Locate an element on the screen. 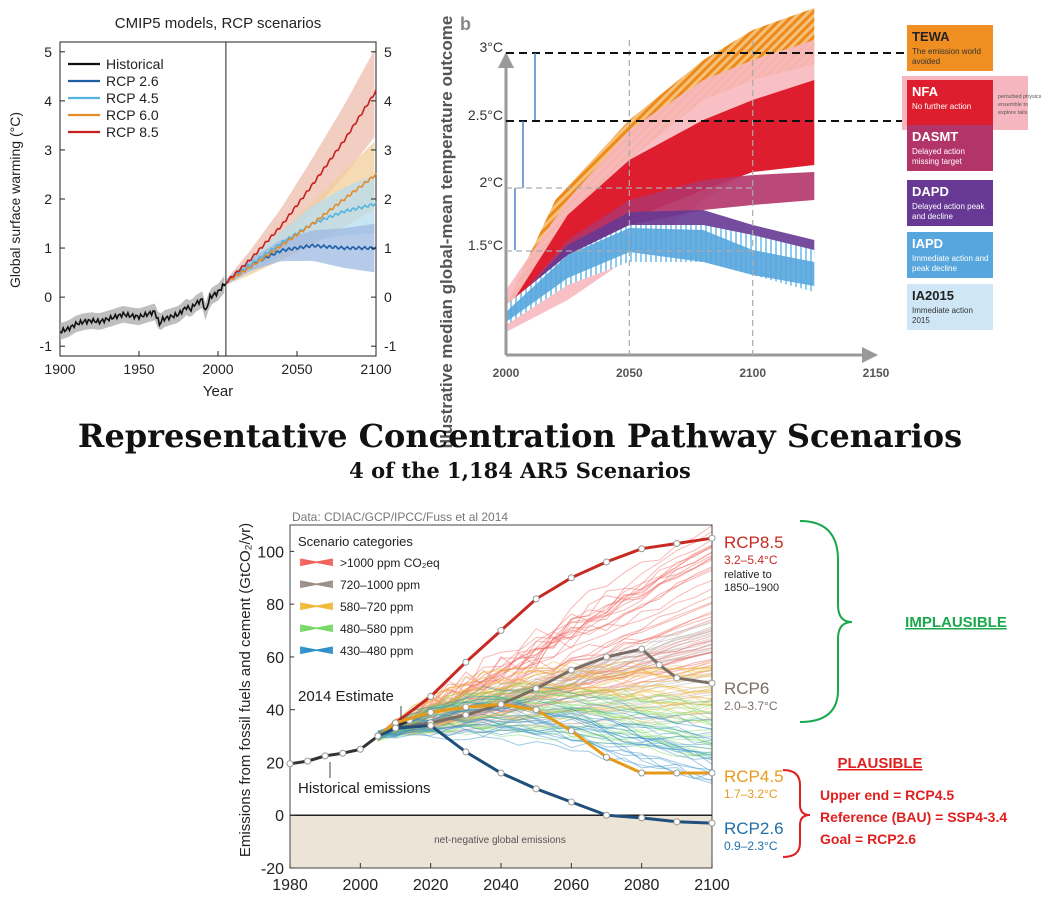 This screenshot has height=919, width=1044. panel-a-series-lines is located at coordinates (218, 211).